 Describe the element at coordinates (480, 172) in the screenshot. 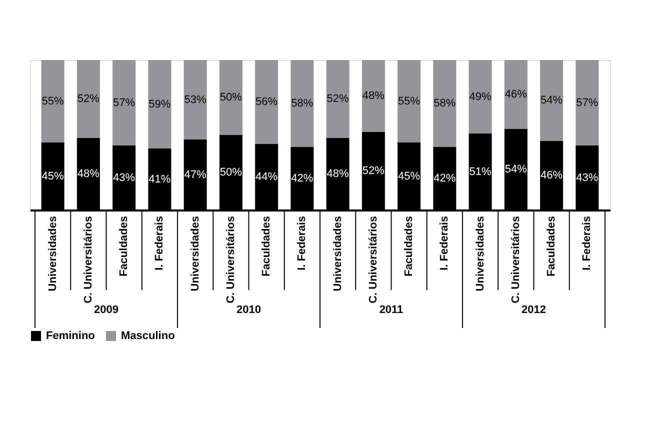

I see `data-label: 51%` at that location.